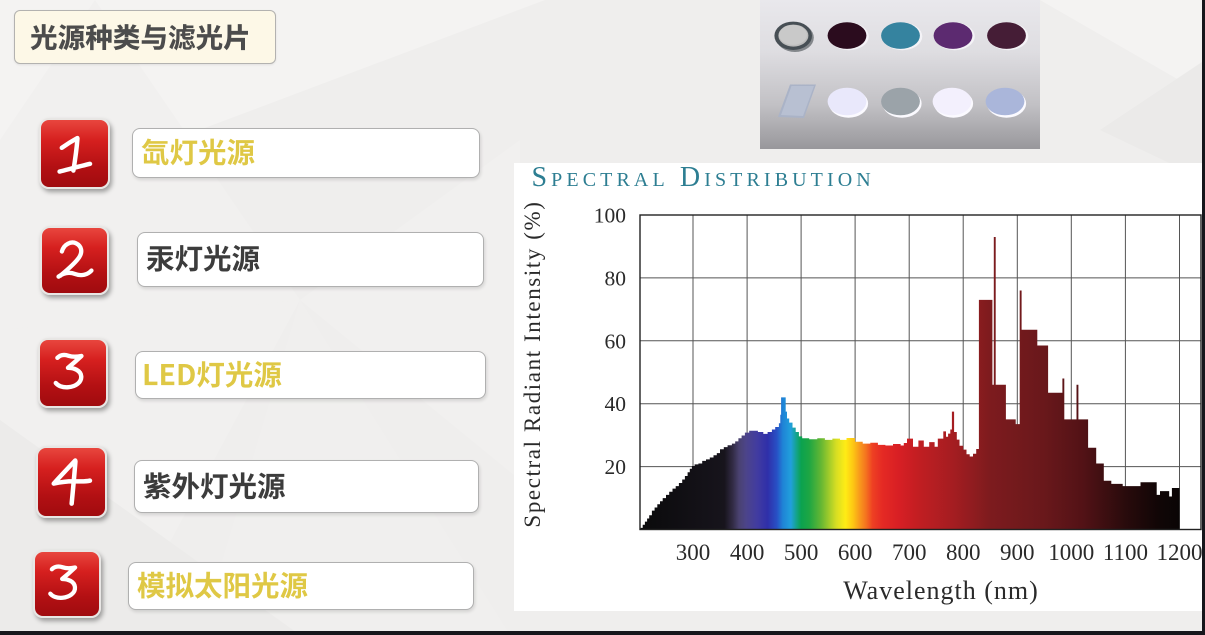  What do you see at coordinates (747, 552) in the screenshot?
I see `svg-text: 400` at bounding box center [747, 552].